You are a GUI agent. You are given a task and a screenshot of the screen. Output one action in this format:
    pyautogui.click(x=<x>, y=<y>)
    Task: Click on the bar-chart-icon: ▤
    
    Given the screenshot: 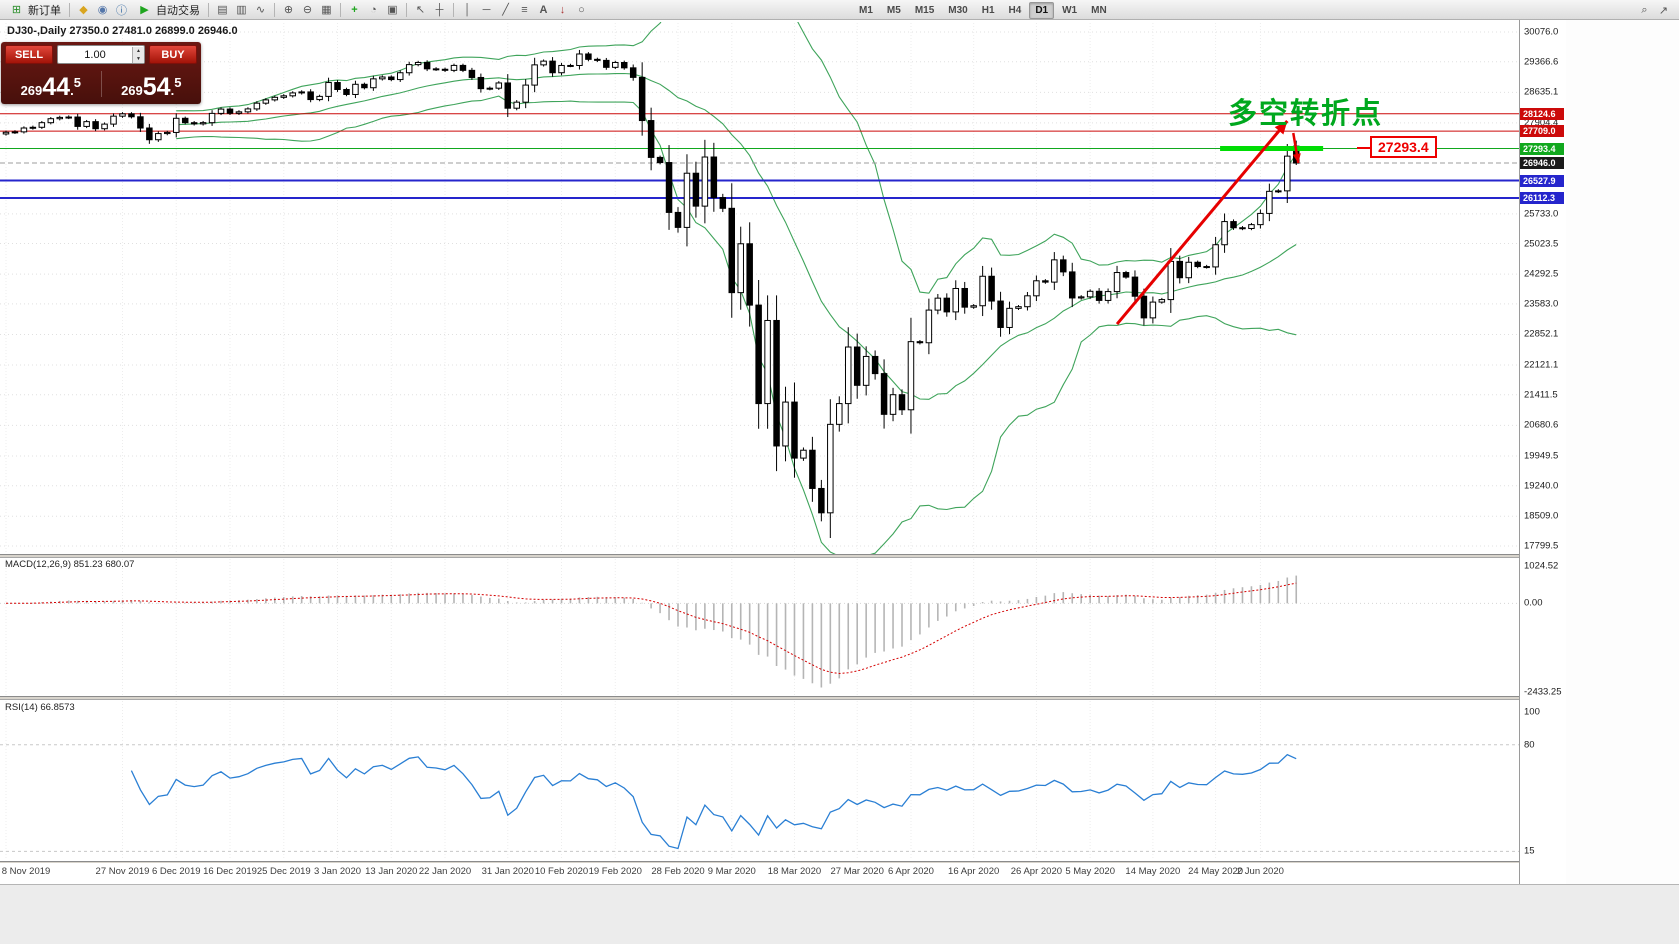 What is the action you would take?
    pyautogui.click(x=222, y=10)
    